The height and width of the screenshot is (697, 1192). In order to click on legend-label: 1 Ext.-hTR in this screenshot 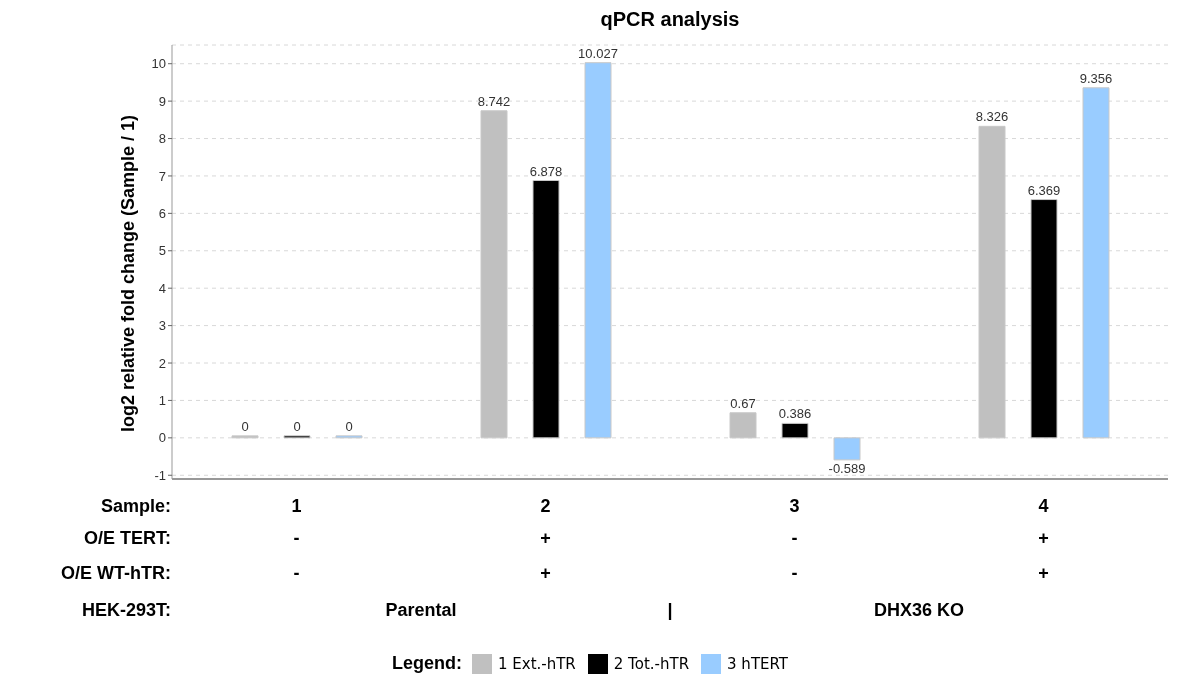, I will do `click(536, 663)`.